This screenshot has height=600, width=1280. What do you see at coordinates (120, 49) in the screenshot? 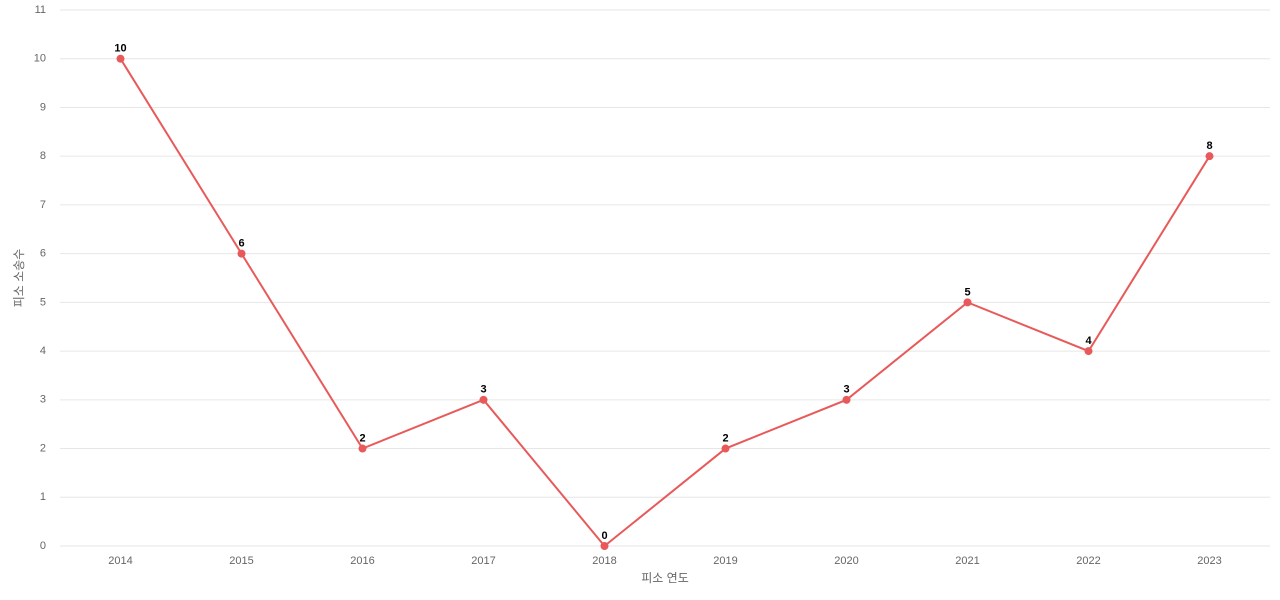
I see `data-label: 10` at bounding box center [120, 49].